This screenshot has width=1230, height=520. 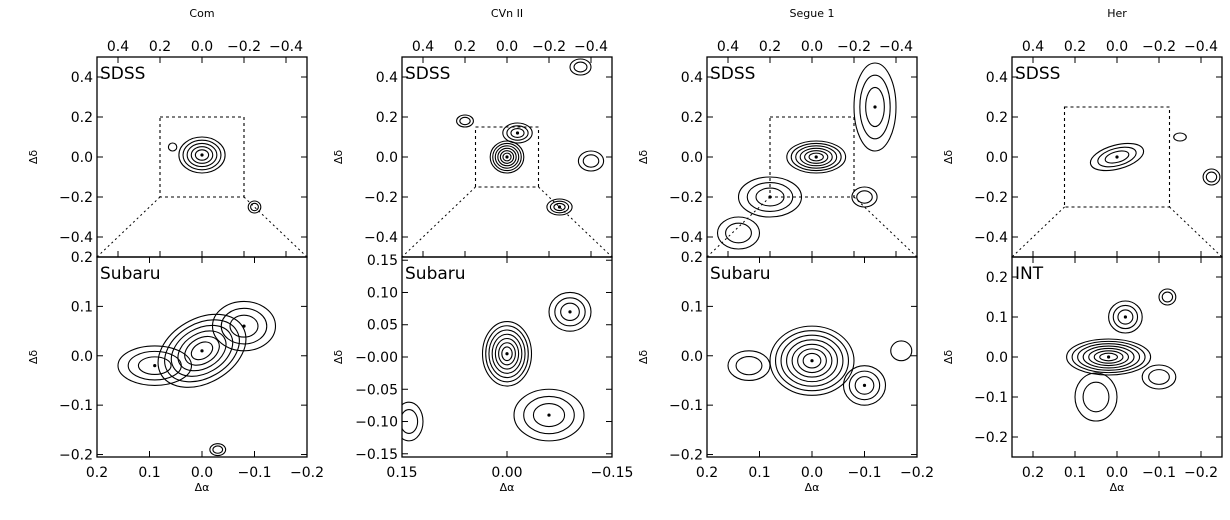 What do you see at coordinates (507, 47) in the screenshot?
I see `x-tick-label-top: 0.0` at bounding box center [507, 47].